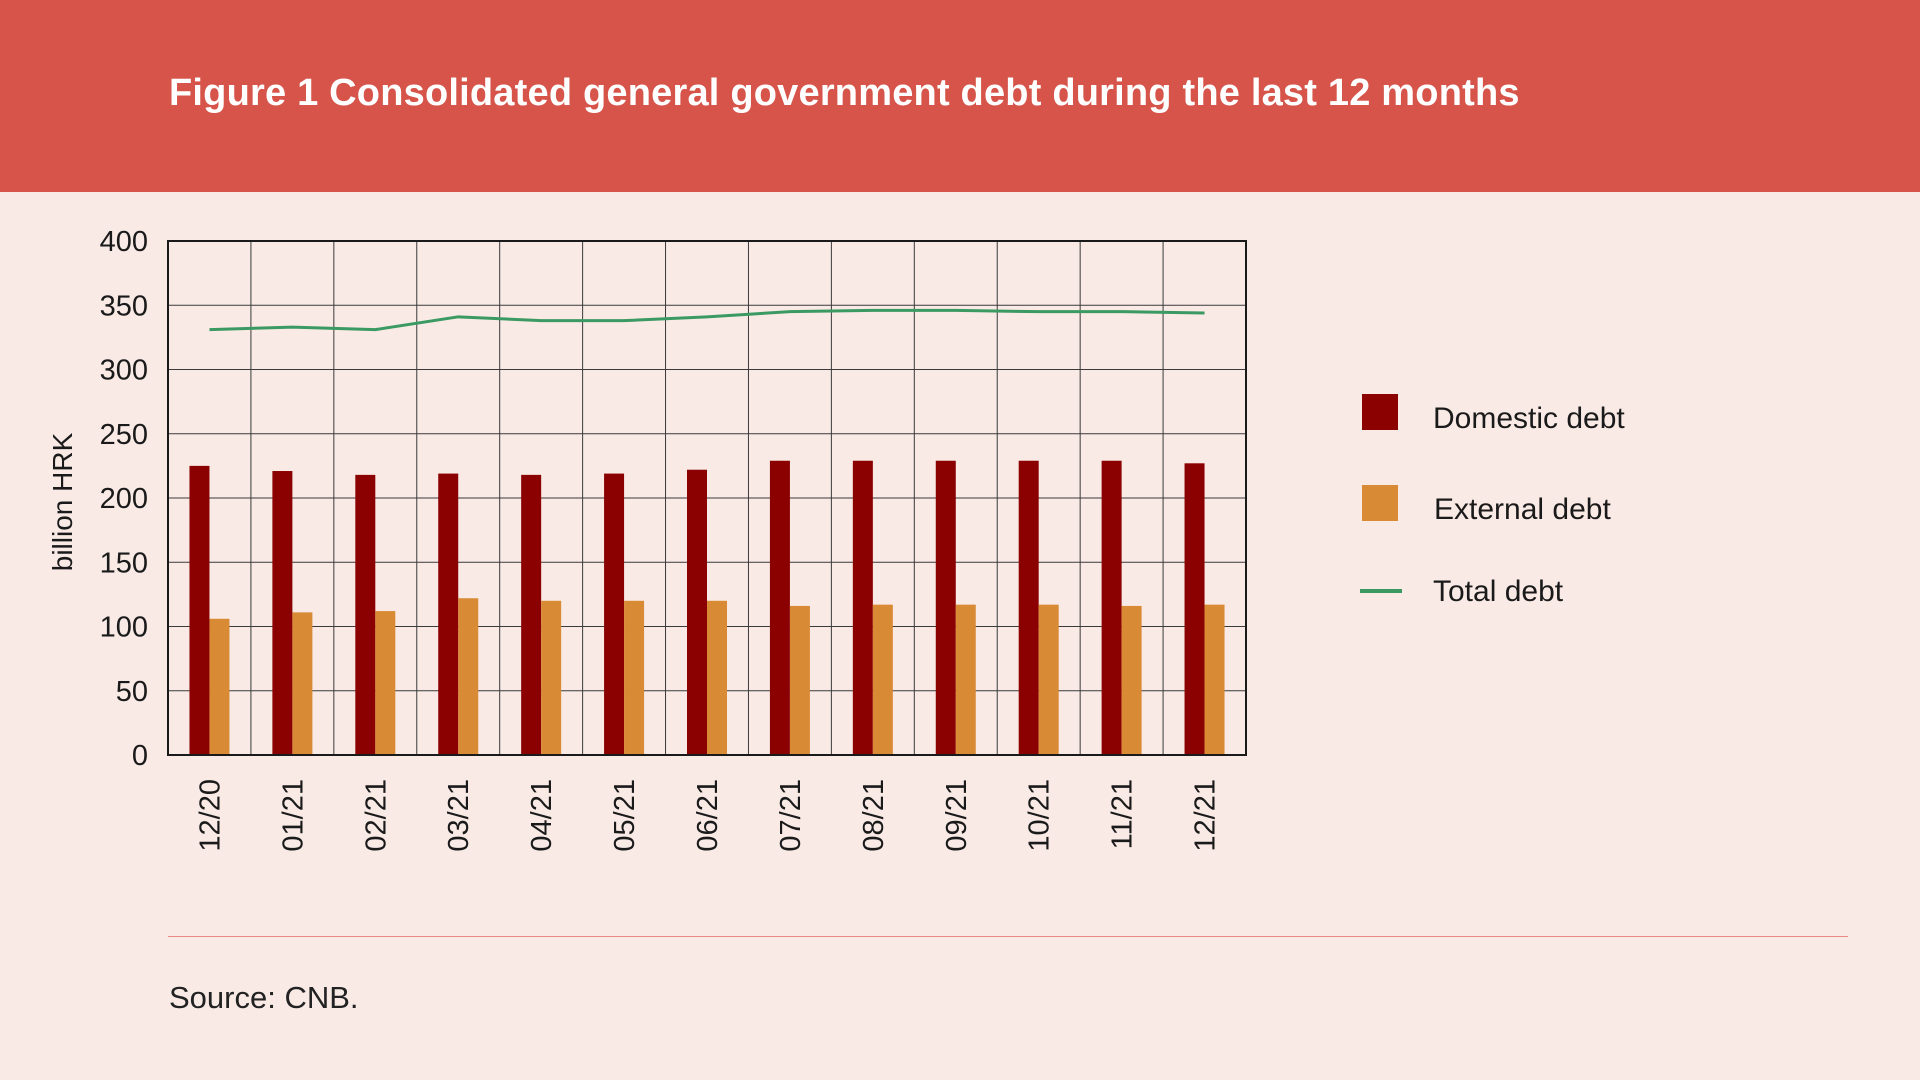  I want to click on y-tick-label: 150, so click(124, 563).